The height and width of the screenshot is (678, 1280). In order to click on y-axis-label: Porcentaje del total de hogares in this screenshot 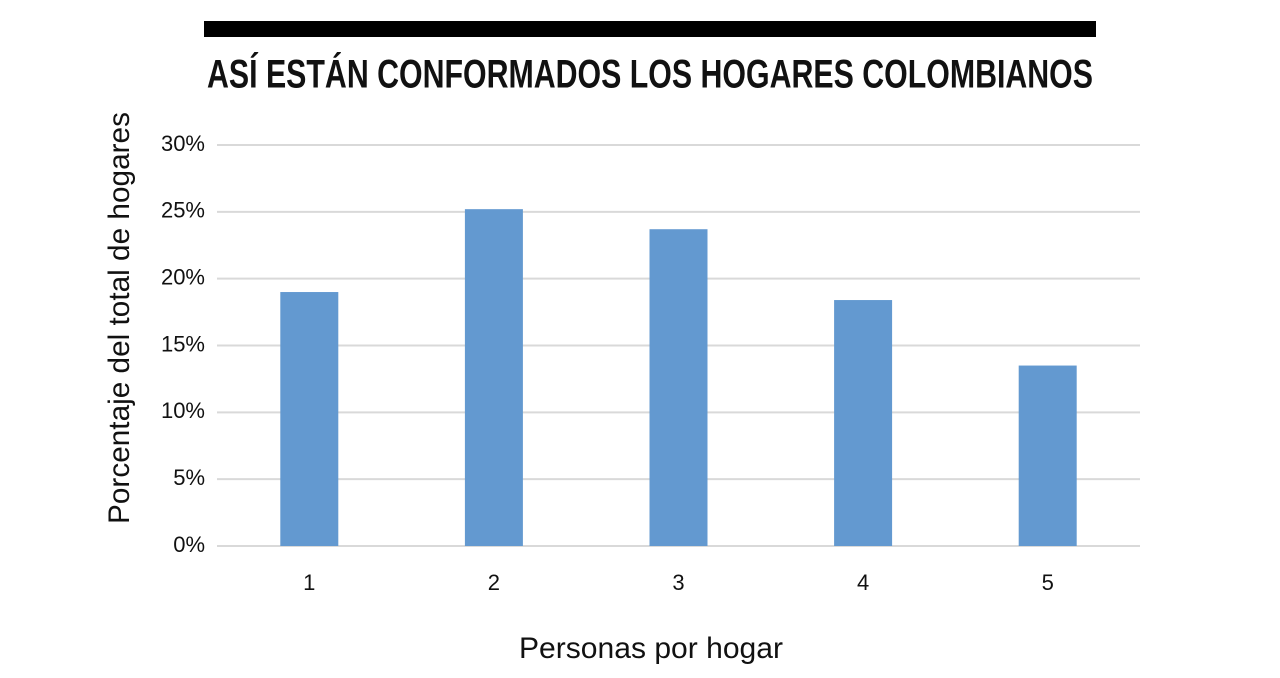, I will do `click(119, 318)`.